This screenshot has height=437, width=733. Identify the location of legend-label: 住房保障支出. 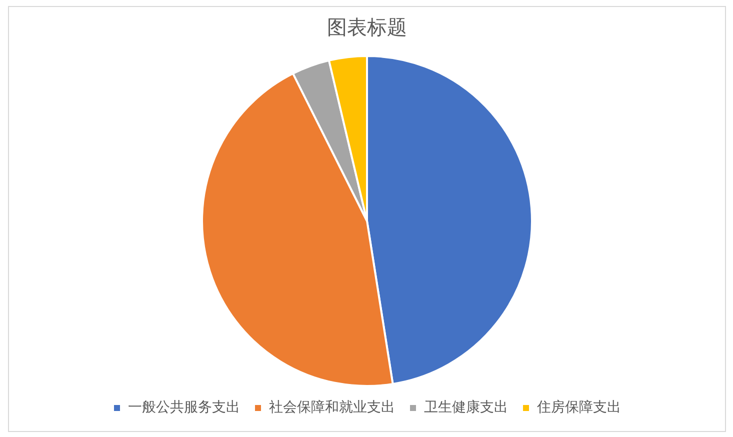
(578, 408).